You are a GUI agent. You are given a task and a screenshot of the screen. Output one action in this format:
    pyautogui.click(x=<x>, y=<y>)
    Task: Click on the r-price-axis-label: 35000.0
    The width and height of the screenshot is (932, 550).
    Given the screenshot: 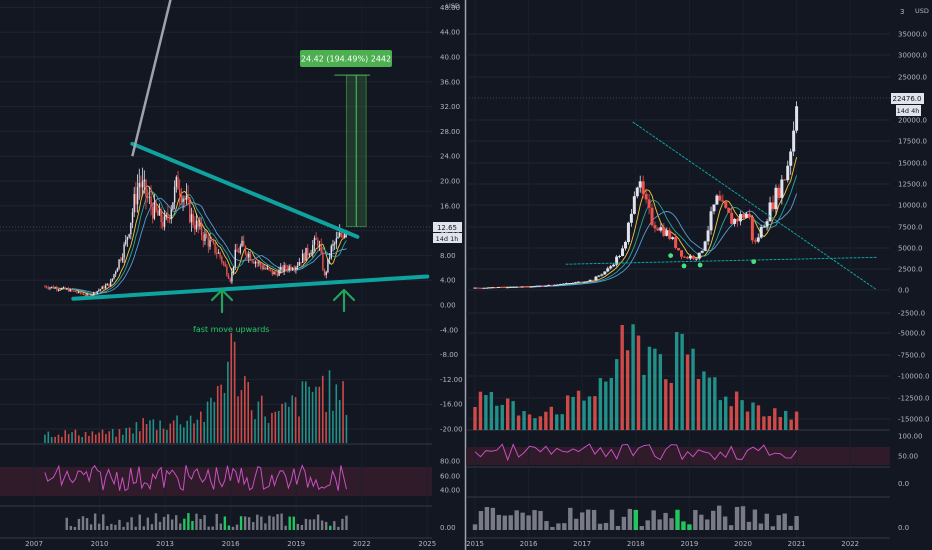 What is the action you would take?
    pyautogui.click(x=912, y=35)
    